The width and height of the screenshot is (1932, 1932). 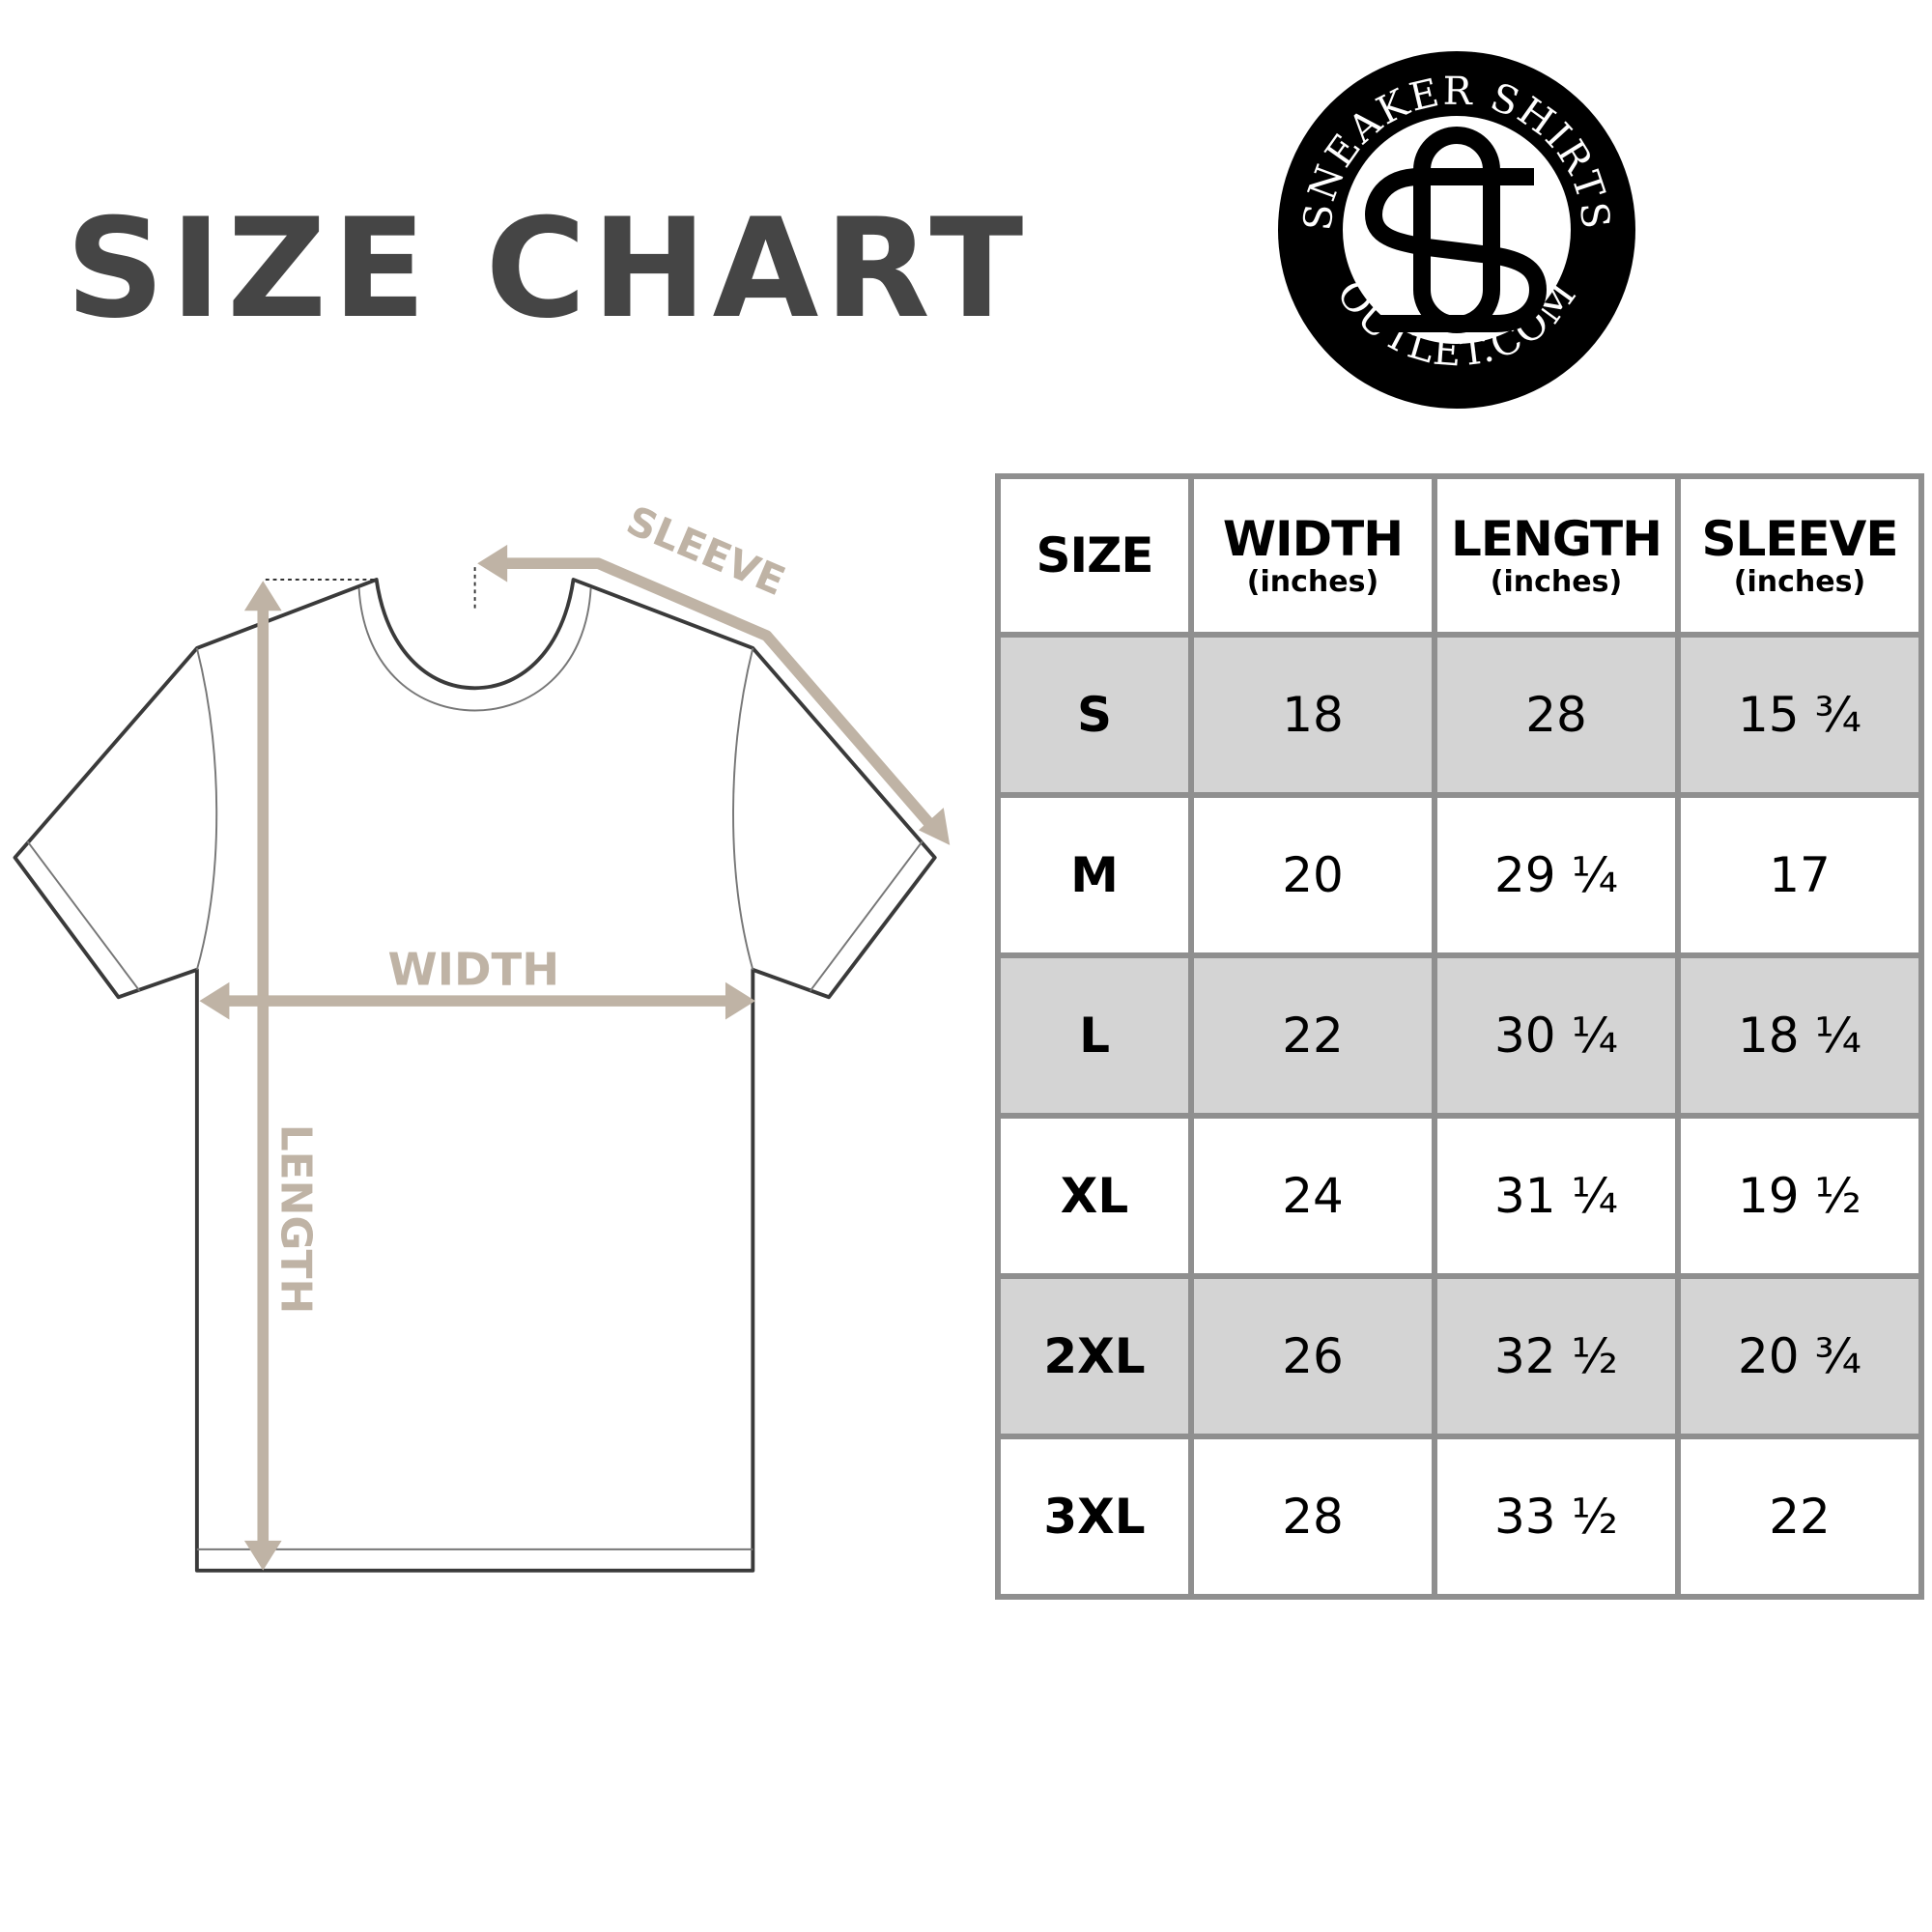 What do you see at coordinates (474, 649) in the screenshot?
I see `collar-seam` at bounding box center [474, 649].